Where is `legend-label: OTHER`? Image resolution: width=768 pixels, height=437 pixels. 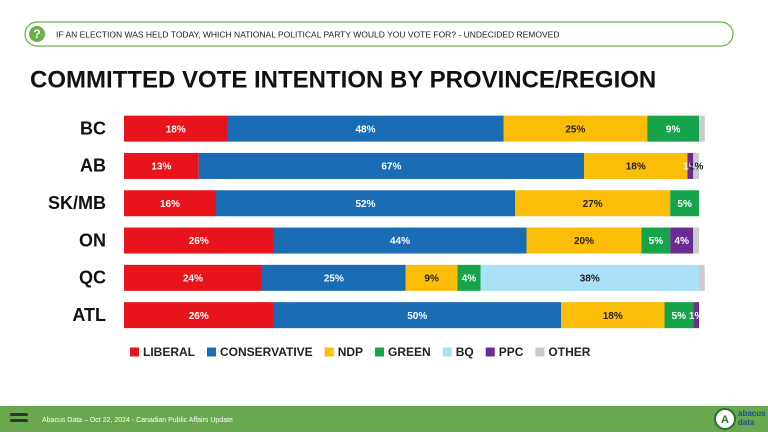 legend-label: OTHER is located at coordinates (569, 352).